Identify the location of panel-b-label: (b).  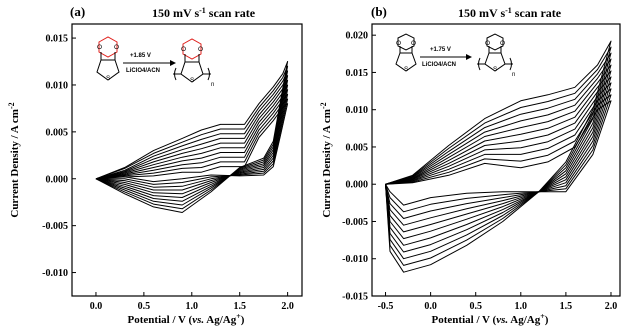
(379, 11).